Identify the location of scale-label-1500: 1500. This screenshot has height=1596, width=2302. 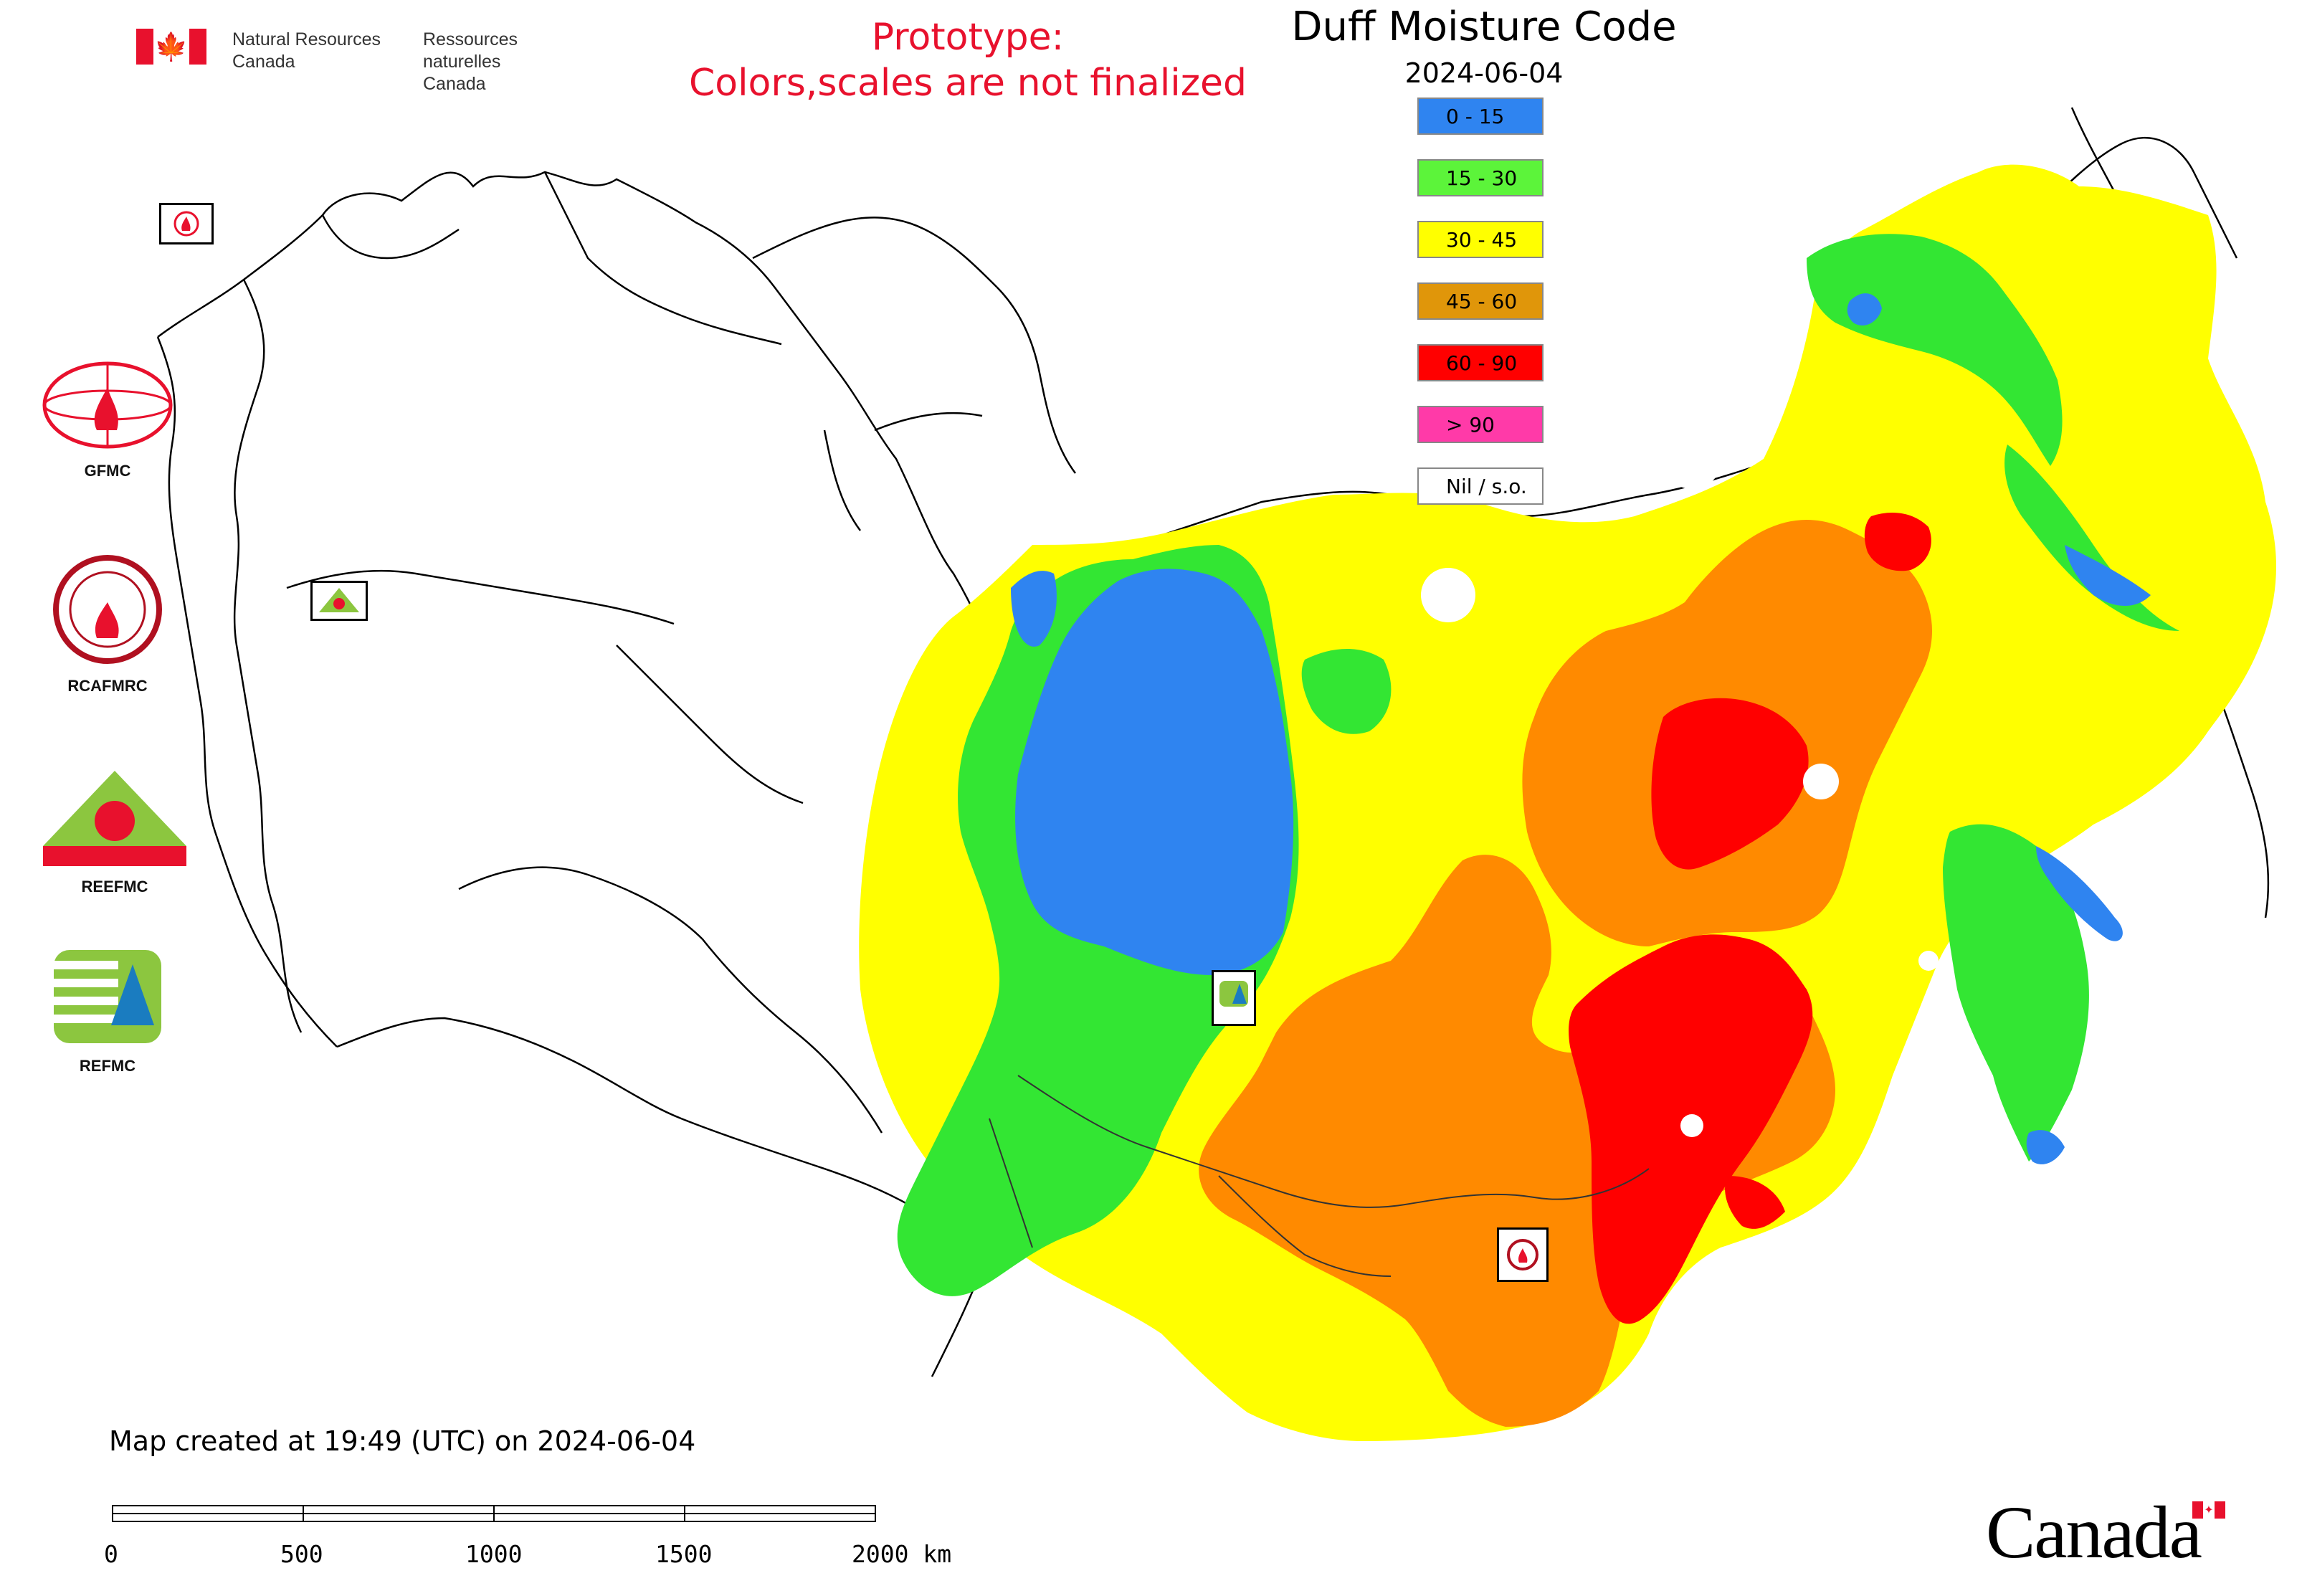
(684, 1554).